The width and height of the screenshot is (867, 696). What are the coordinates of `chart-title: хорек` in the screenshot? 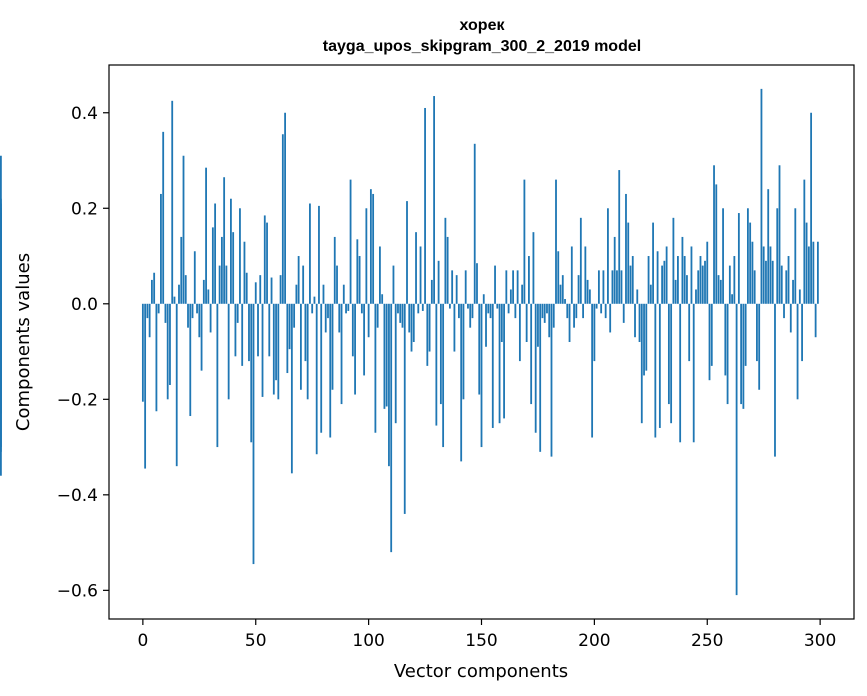 It's located at (483, 25).